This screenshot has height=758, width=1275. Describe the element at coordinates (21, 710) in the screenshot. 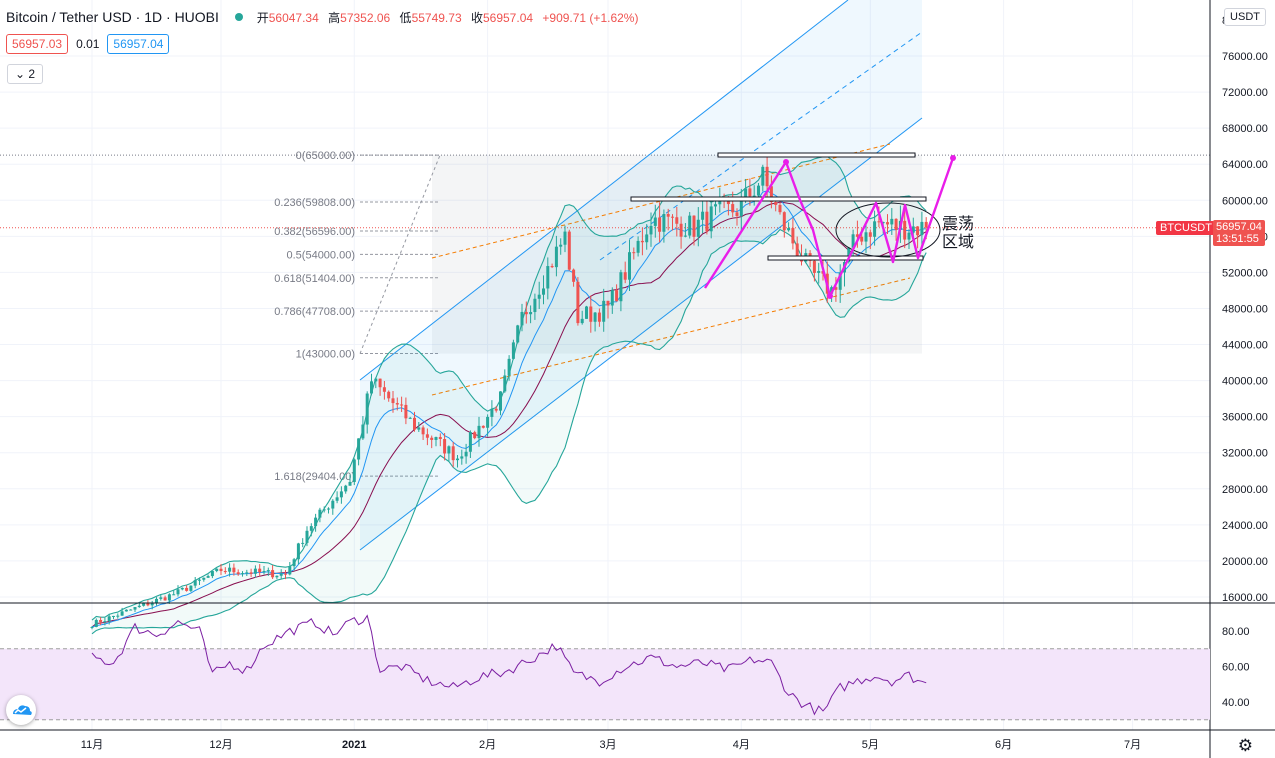

I see `tradingview-logo` at that location.